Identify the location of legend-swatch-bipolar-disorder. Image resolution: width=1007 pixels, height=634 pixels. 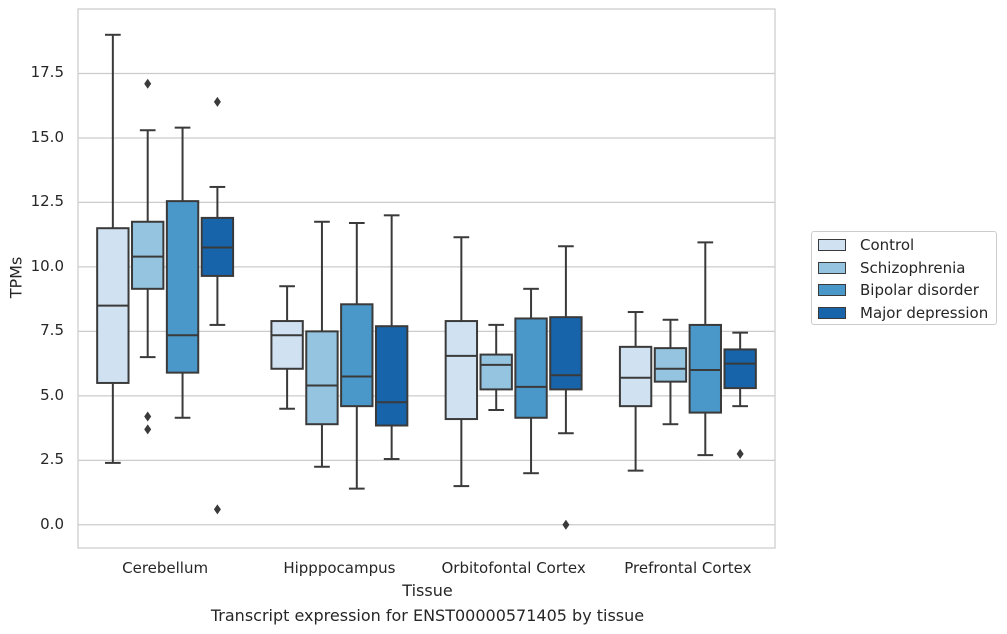
(832, 290).